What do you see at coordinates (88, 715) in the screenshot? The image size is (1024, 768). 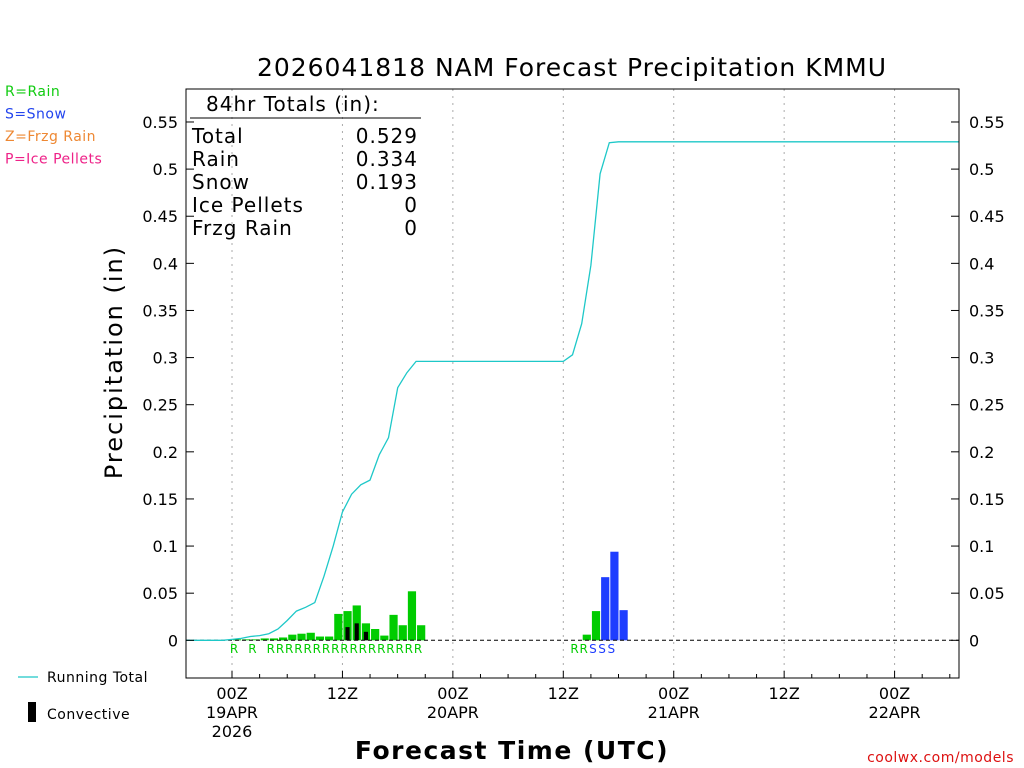 I see `convective-legend-label: Convective` at bounding box center [88, 715].